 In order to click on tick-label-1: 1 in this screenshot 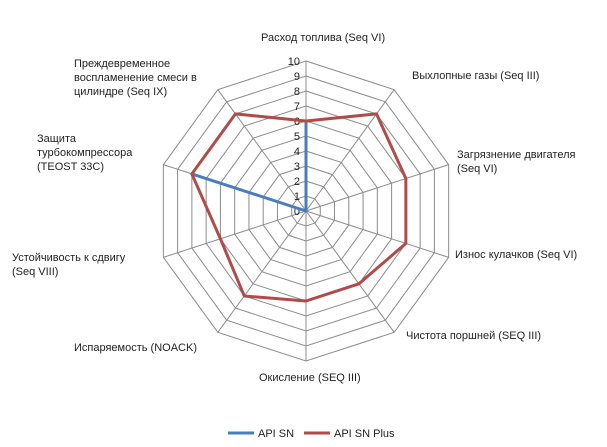, I will do `click(297, 197)`.